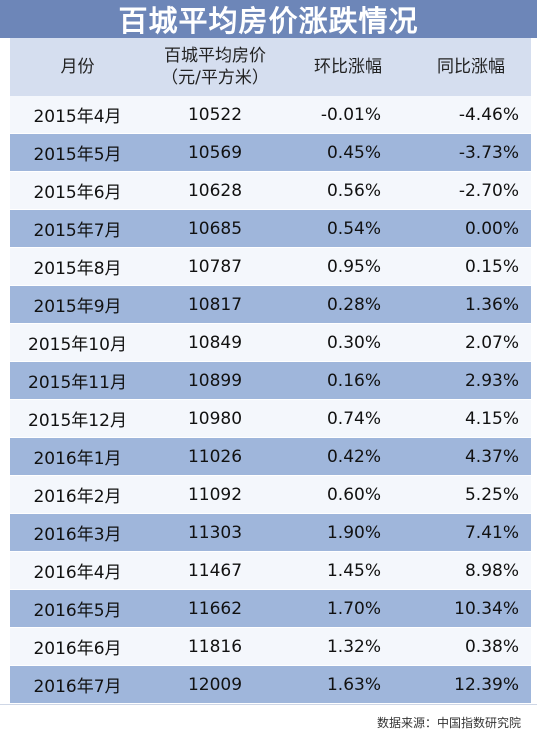 This screenshot has width=537, height=750. What do you see at coordinates (215, 114) in the screenshot?
I see `cell-price: 10522` at bounding box center [215, 114].